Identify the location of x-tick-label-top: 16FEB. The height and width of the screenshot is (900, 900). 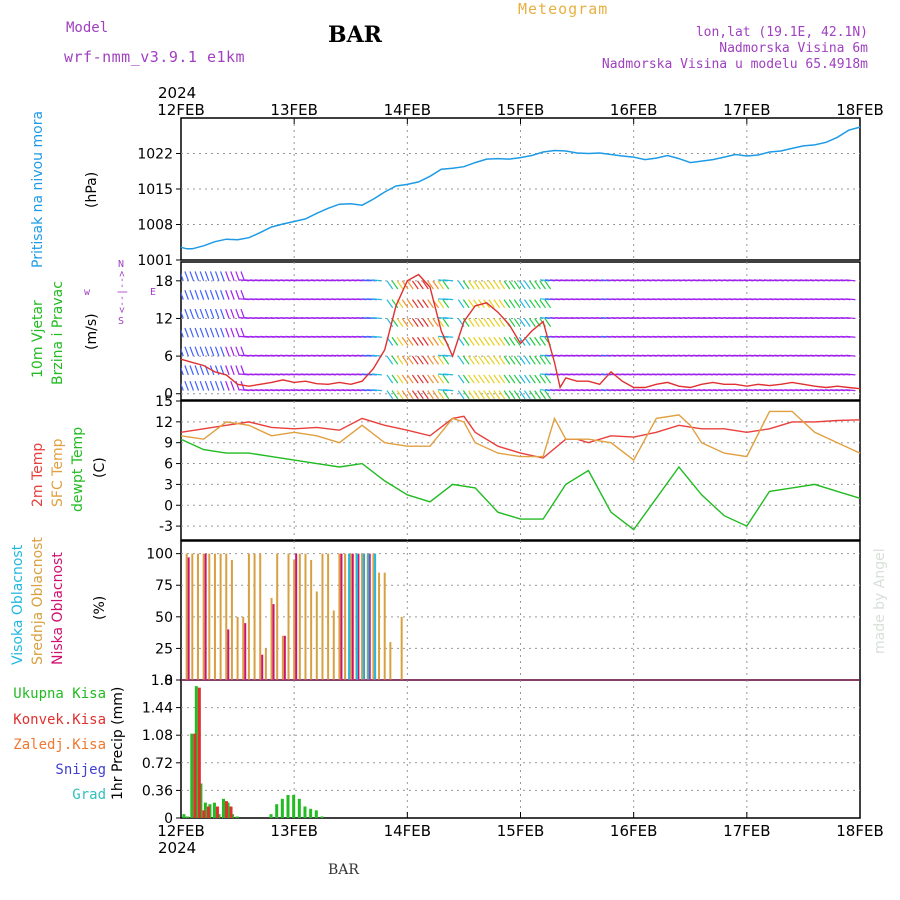
(633, 110).